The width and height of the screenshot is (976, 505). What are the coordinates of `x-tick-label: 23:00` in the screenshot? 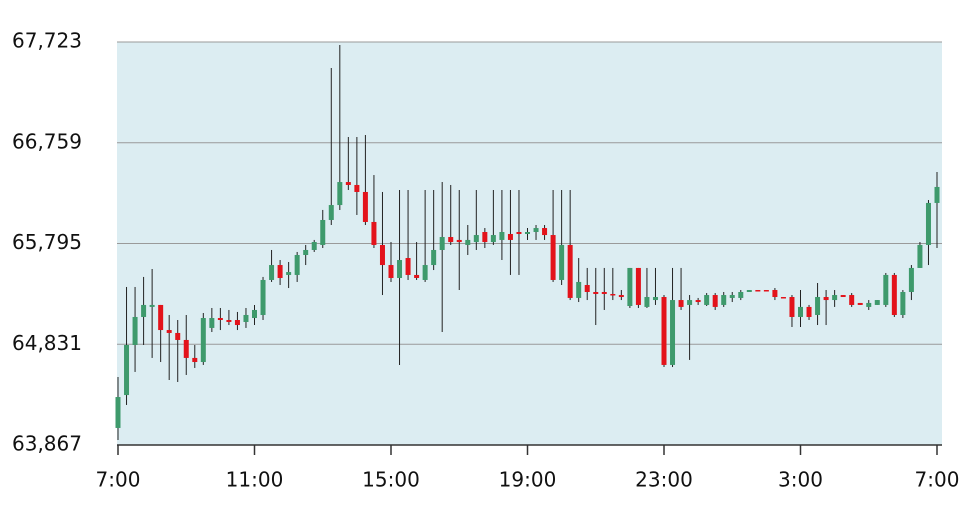 It's located at (664, 480).